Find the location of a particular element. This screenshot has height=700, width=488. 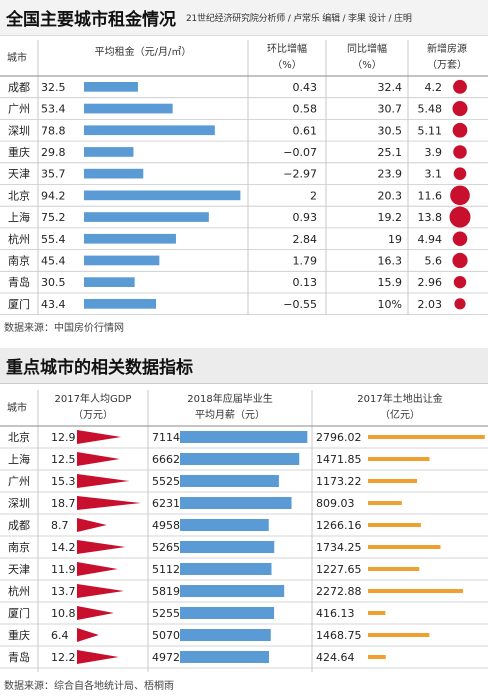

salary-value: 5255 is located at coordinates (166, 613).